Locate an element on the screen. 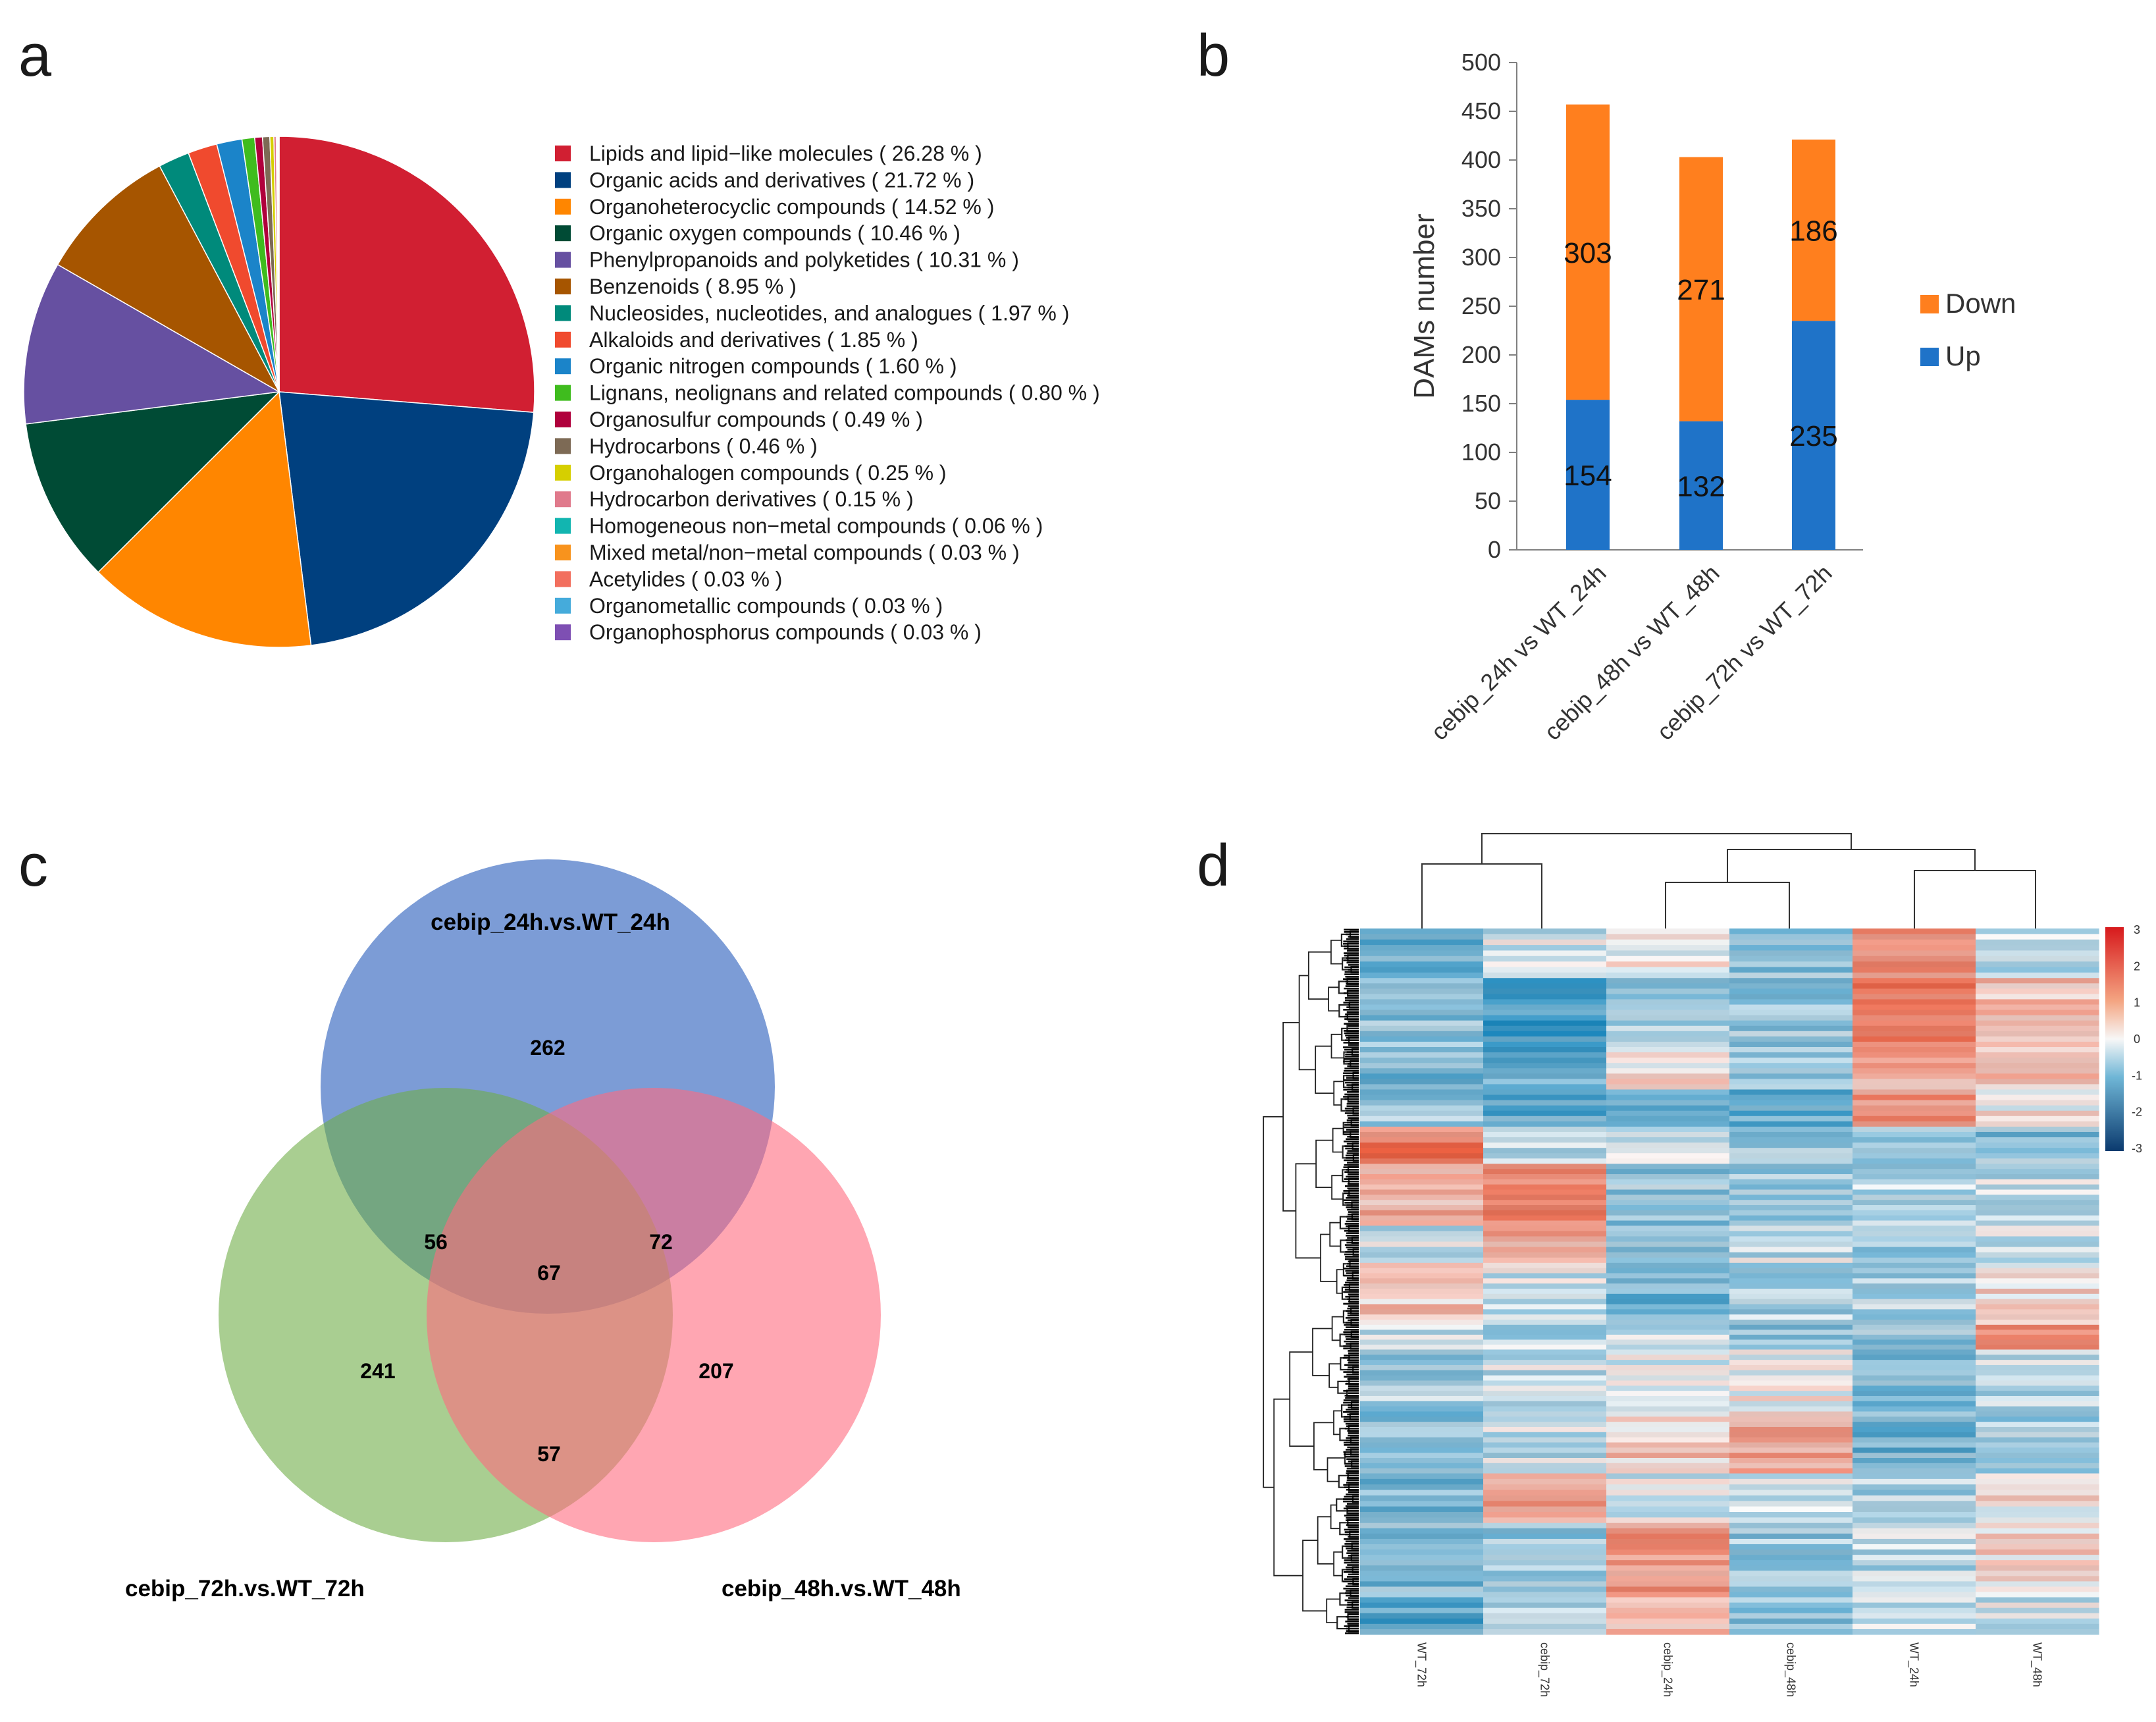 This screenshot has width=2156, height=1722. pie-slice is located at coordinates (406, 518).